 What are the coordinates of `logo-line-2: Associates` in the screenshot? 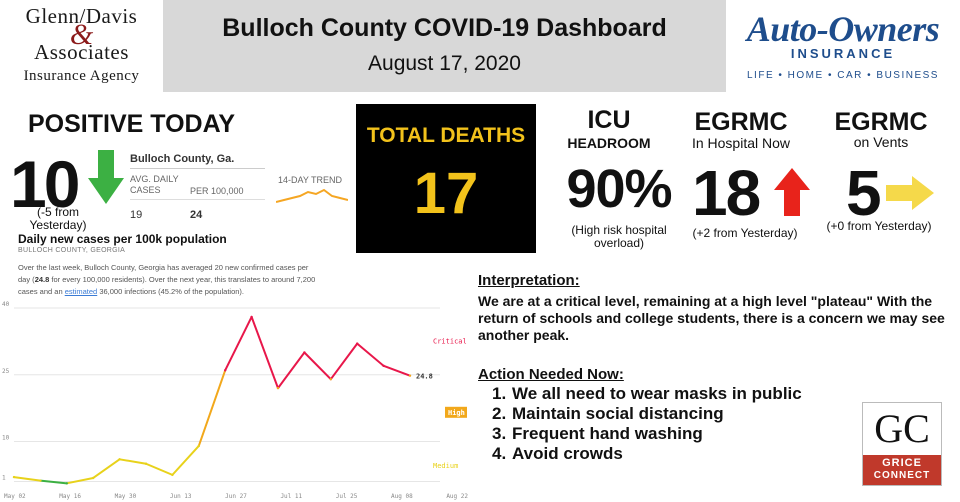 It's located at (81, 52).